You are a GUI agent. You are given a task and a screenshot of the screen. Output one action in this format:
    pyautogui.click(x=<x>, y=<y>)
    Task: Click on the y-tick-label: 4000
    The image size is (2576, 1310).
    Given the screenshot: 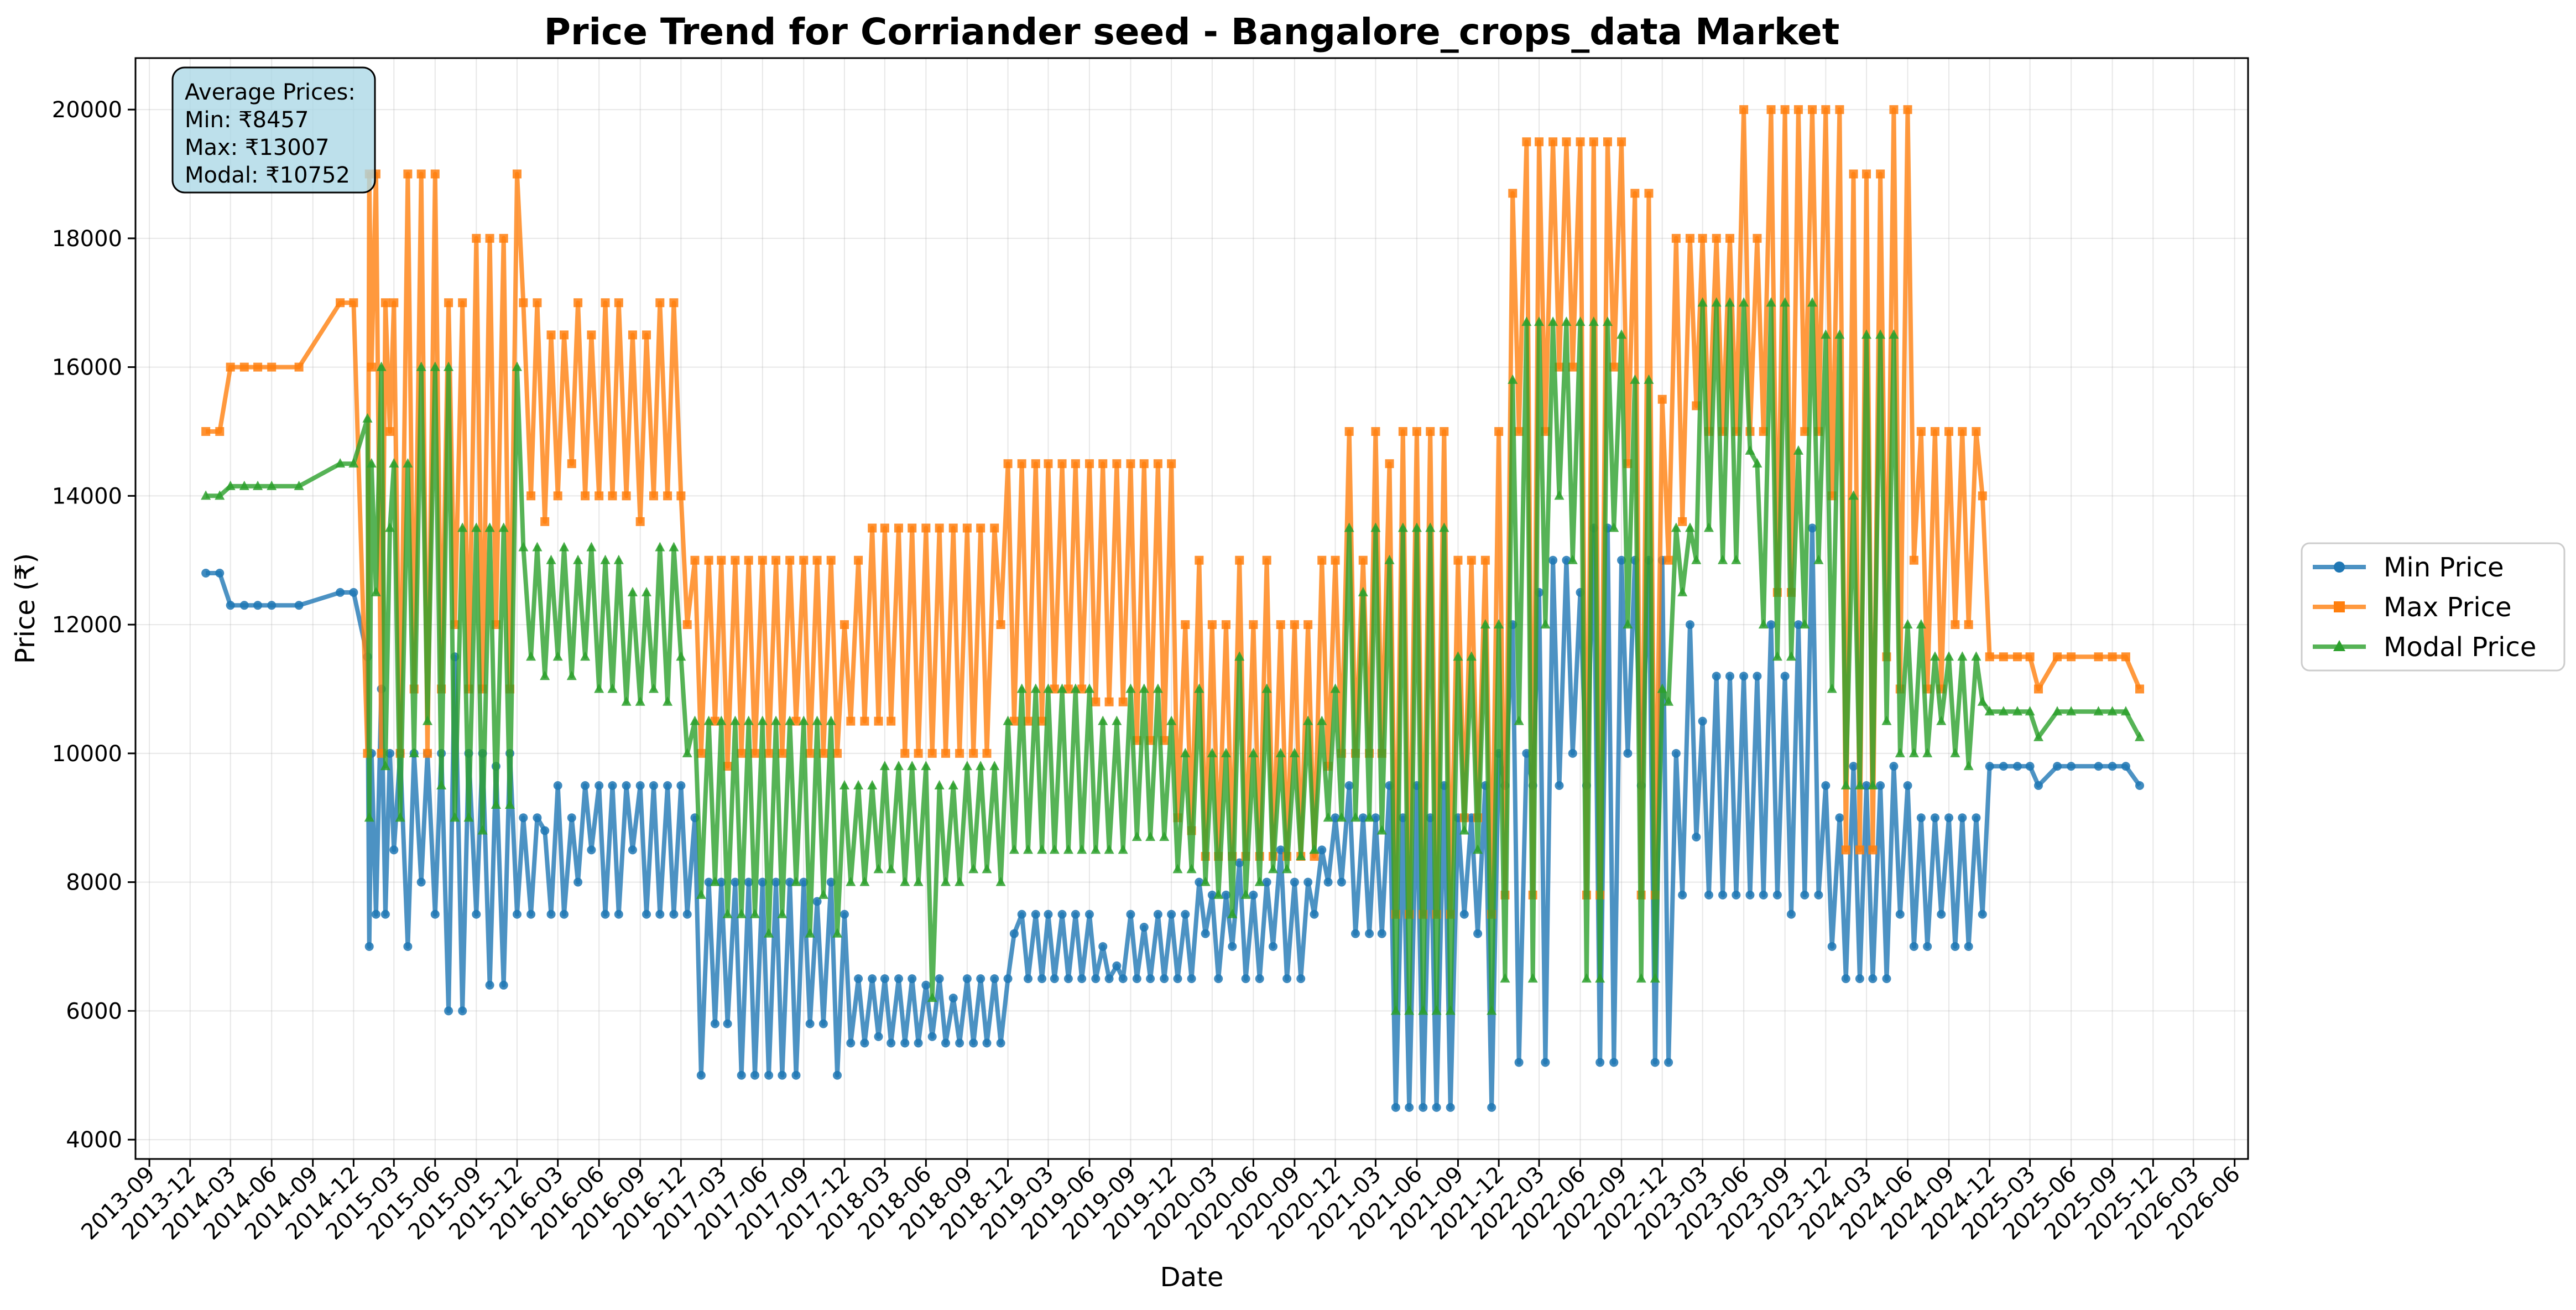 What is the action you would take?
    pyautogui.click(x=94, y=1140)
    